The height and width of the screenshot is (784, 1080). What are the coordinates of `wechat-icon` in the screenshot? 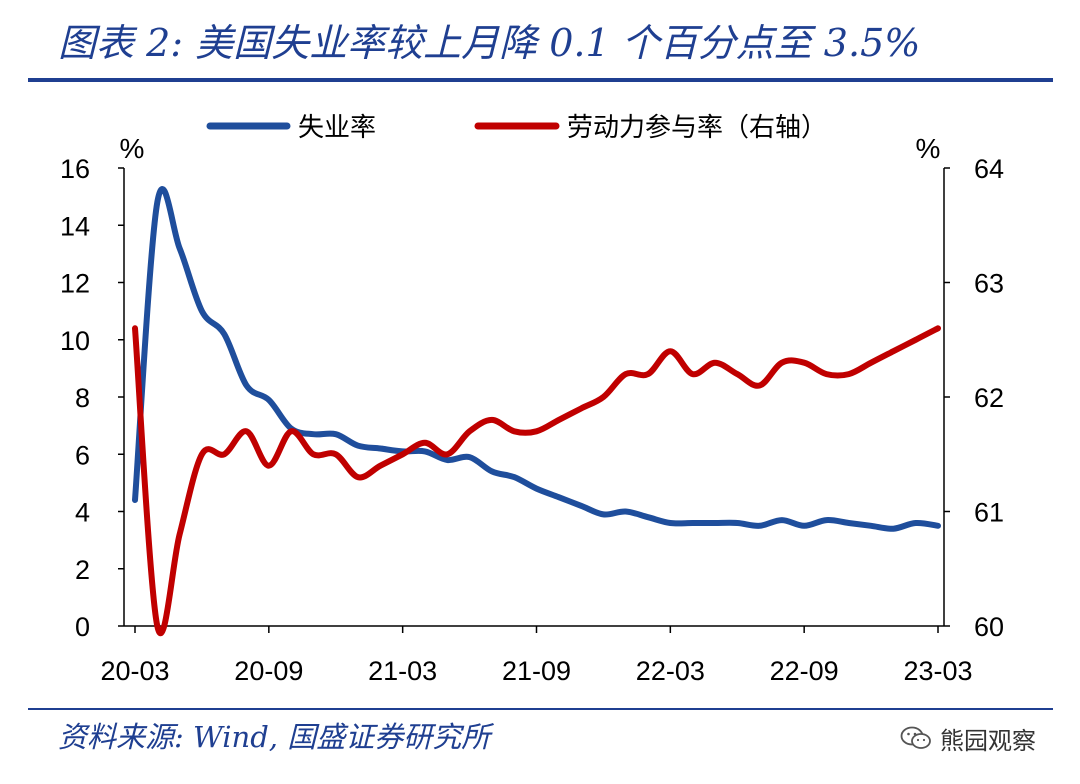 It's located at (915, 737).